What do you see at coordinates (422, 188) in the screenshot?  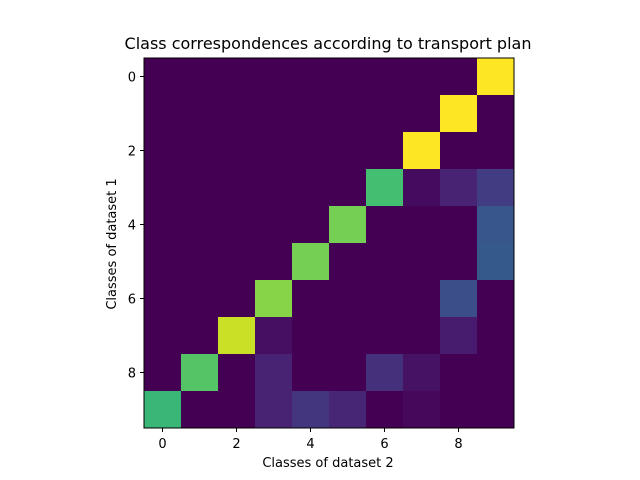 I see `heatmap-cell-r3-c7` at bounding box center [422, 188].